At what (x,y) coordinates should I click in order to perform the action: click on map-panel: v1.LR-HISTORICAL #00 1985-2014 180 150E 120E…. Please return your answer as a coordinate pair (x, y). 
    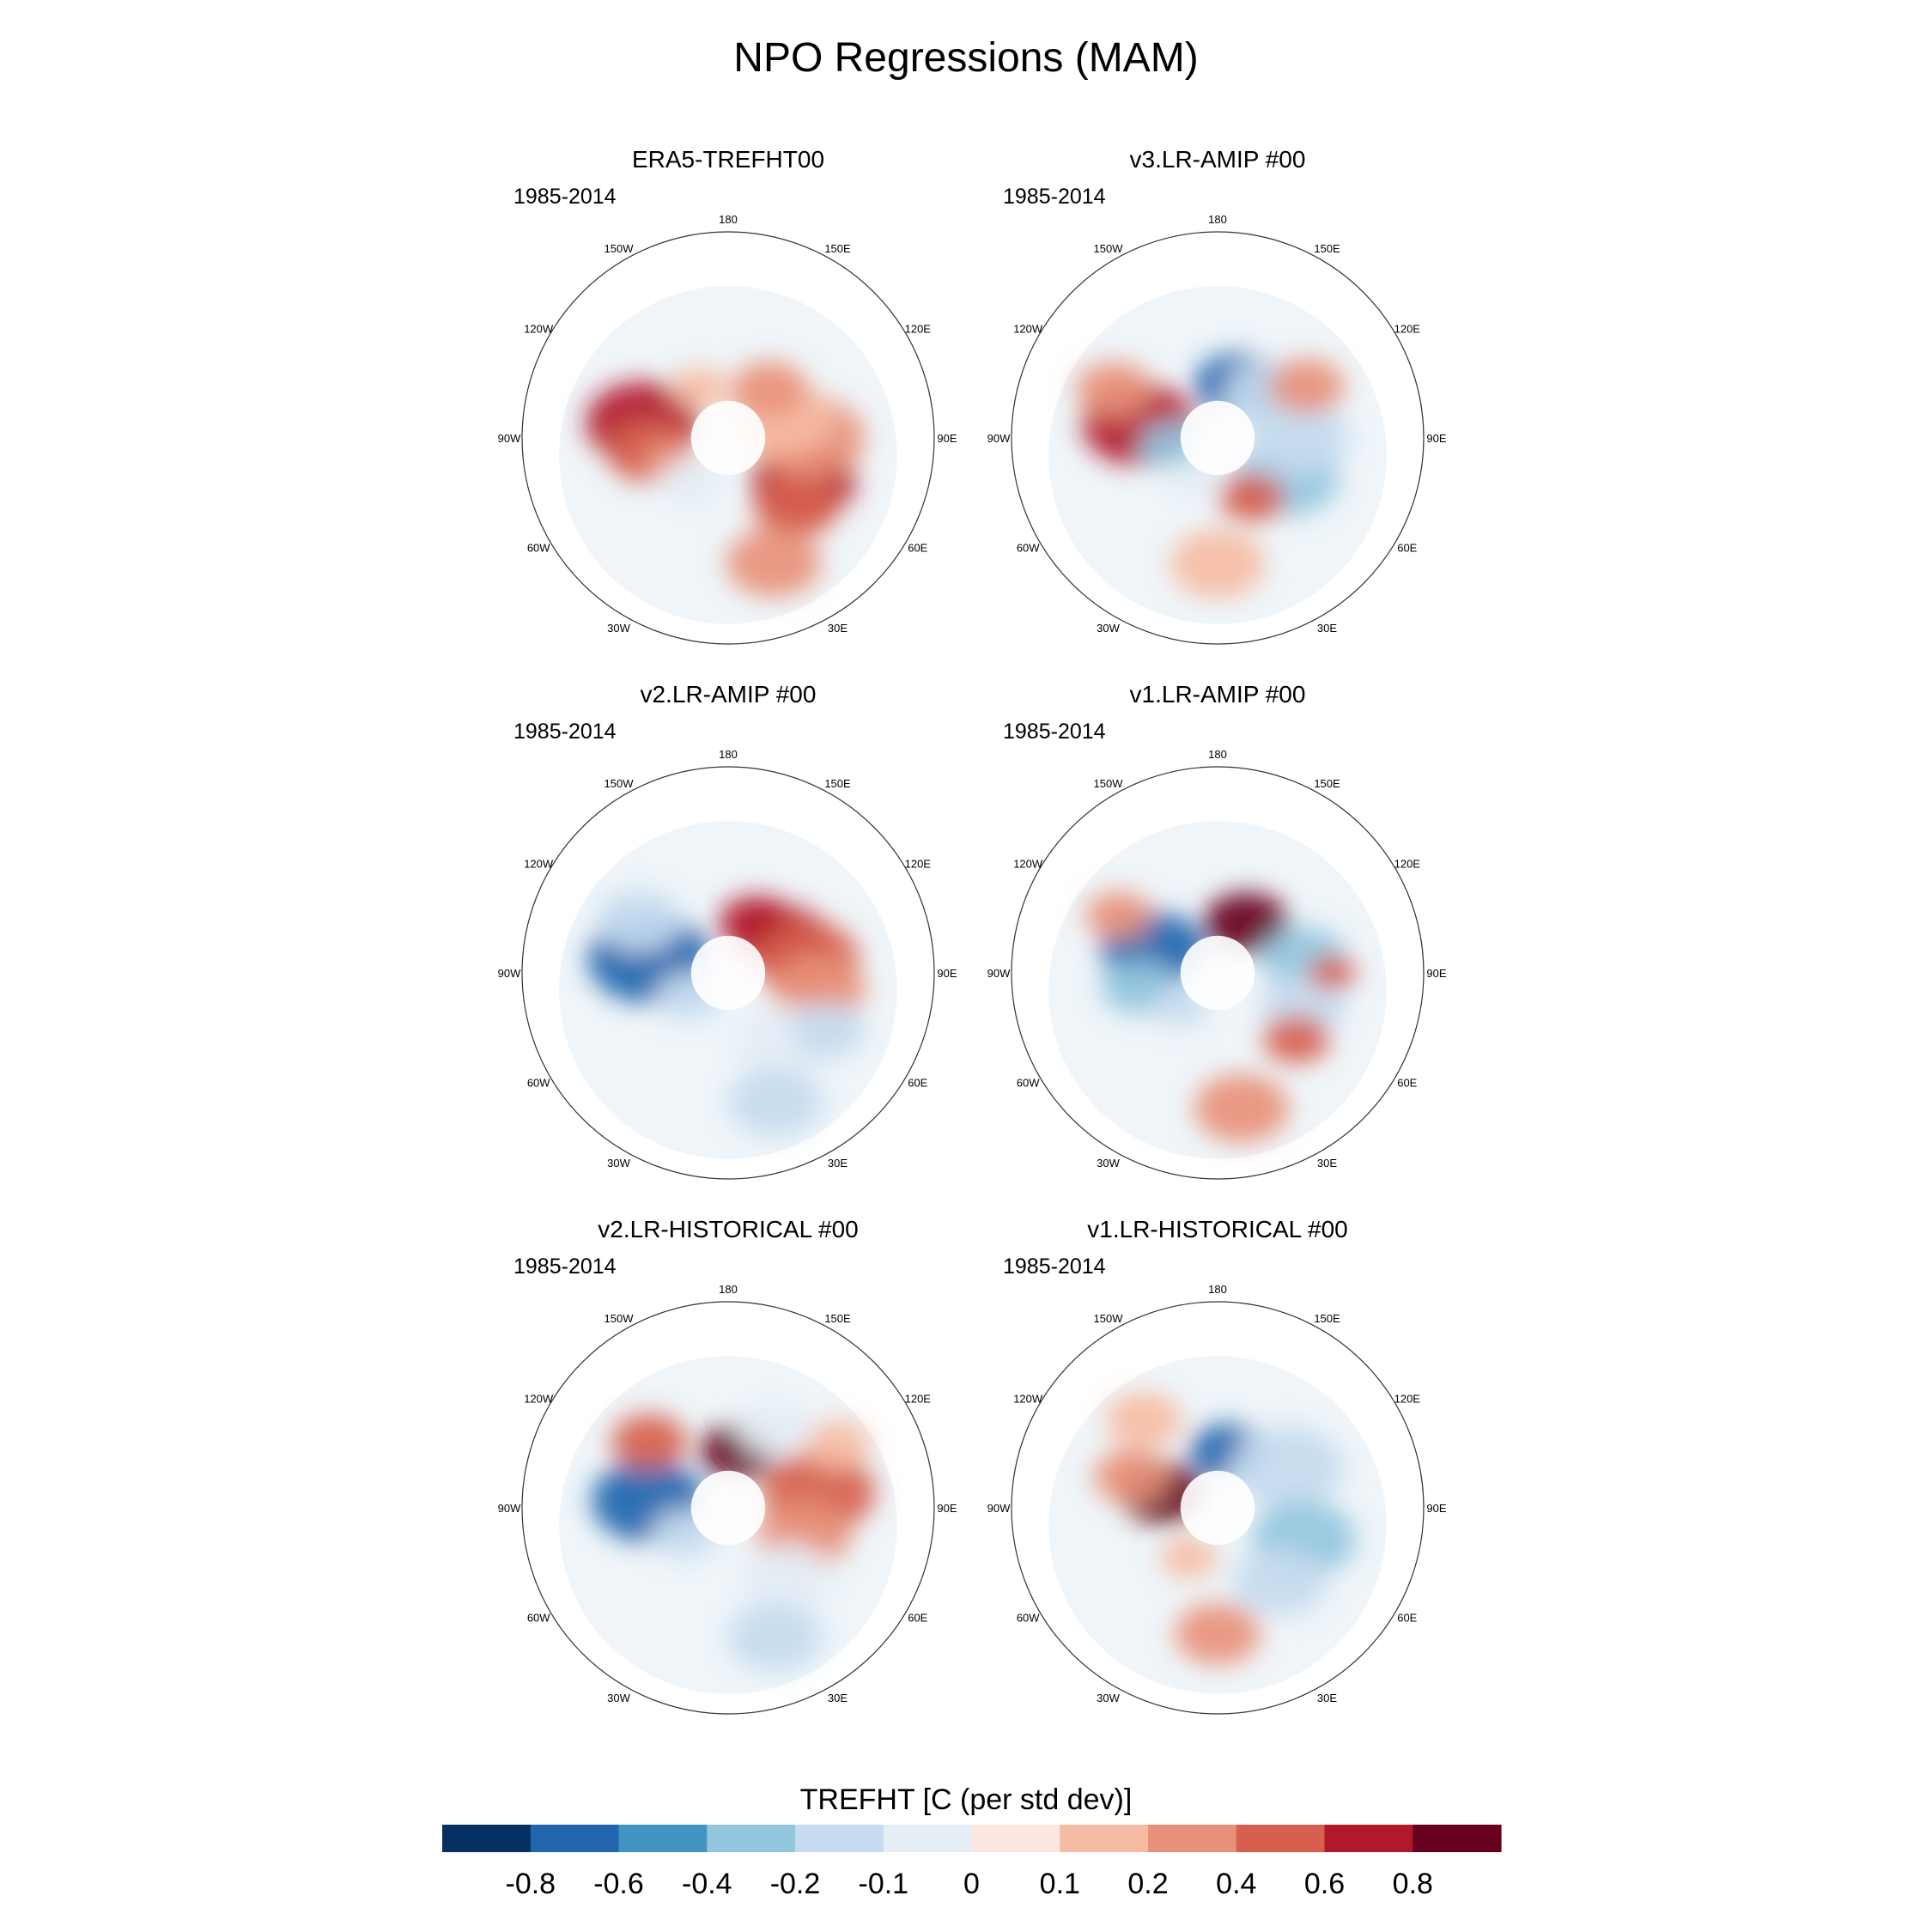
    Looking at the image, I should click on (1217, 1469).